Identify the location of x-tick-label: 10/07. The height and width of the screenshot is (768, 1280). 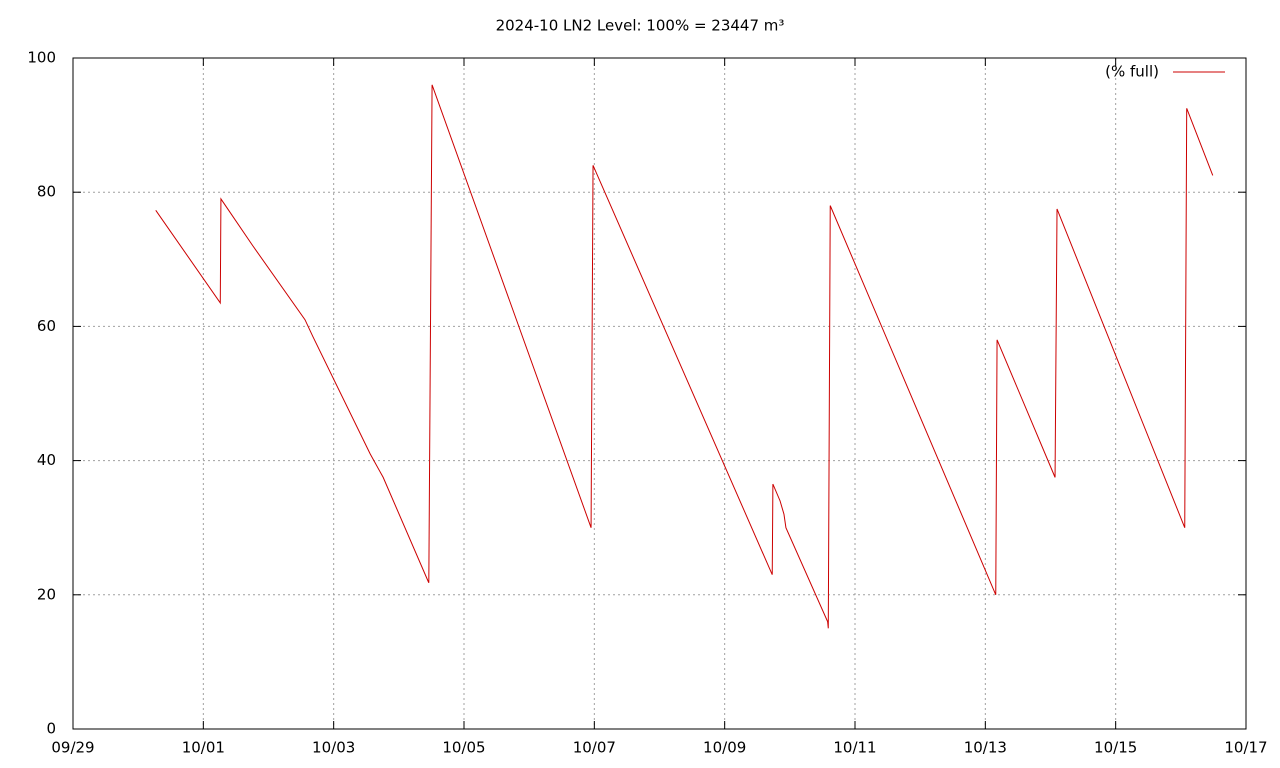
(594, 748).